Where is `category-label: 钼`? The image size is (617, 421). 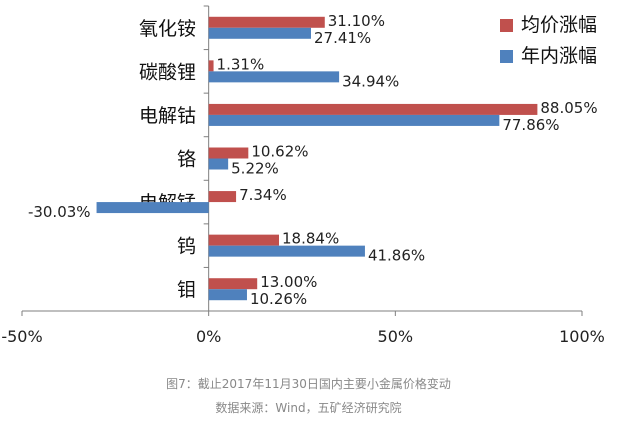 category-label: 钼 is located at coordinates (186, 290).